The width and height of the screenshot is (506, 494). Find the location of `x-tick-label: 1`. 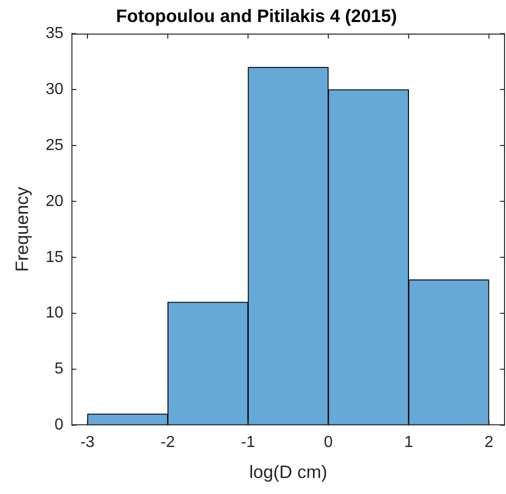

x-tick-label: 1 is located at coordinates (409, 443).